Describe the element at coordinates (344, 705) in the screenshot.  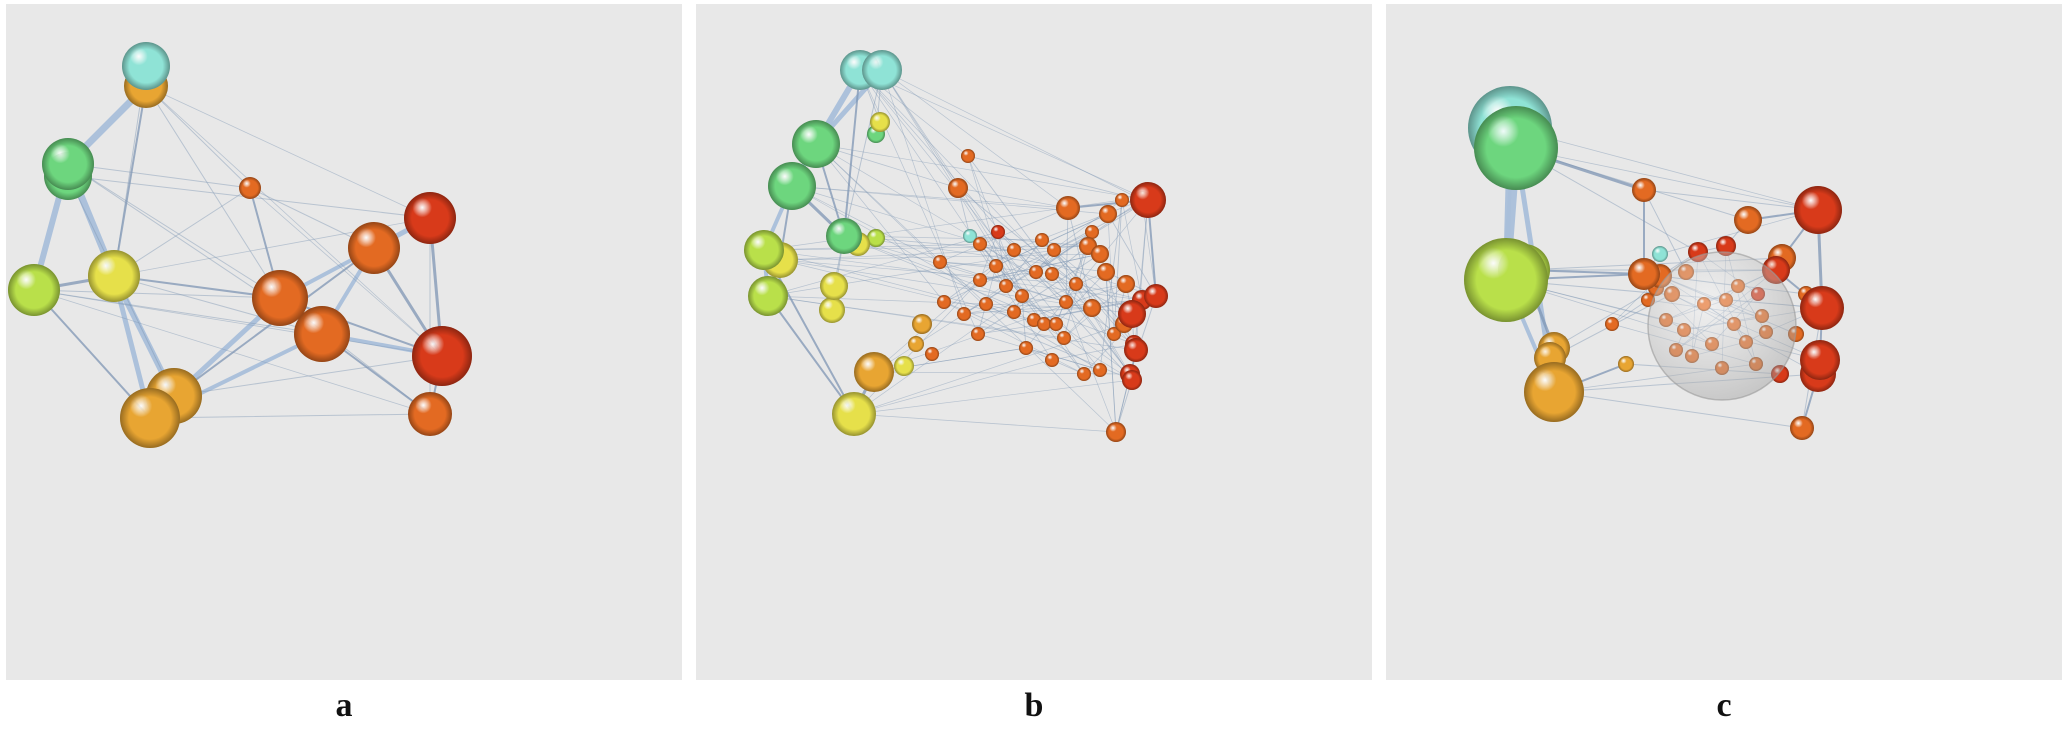
I see `panel-label-a: a` at that location.